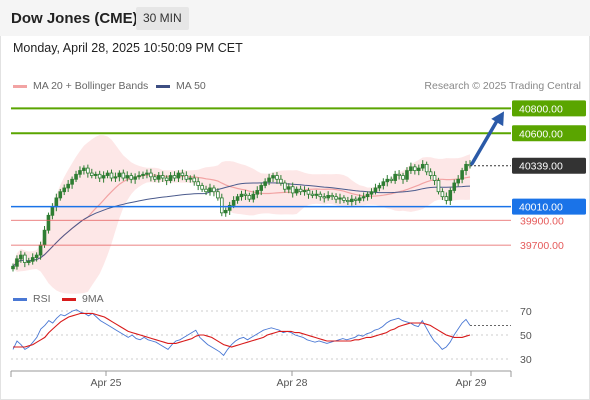 The height and width of the screenshot is (400, 590). I want to click on legend-9ma: 9MA, so click(83, 299).